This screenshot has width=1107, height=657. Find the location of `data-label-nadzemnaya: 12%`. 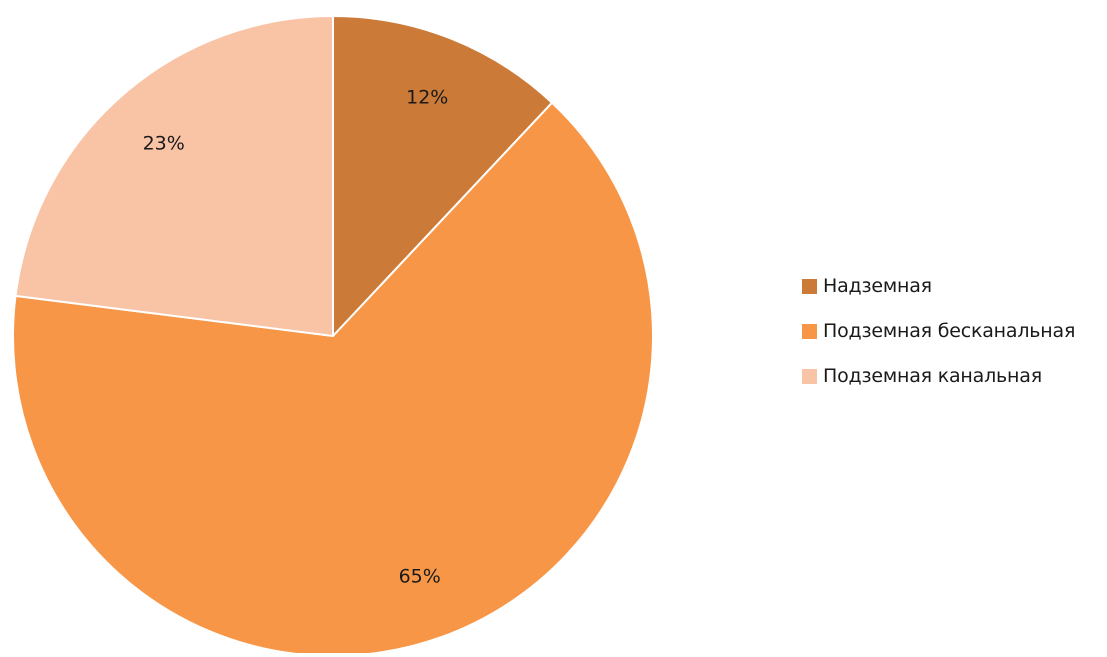

data-label-nadzemnaya: 12% is located at coordinates (427, 97).